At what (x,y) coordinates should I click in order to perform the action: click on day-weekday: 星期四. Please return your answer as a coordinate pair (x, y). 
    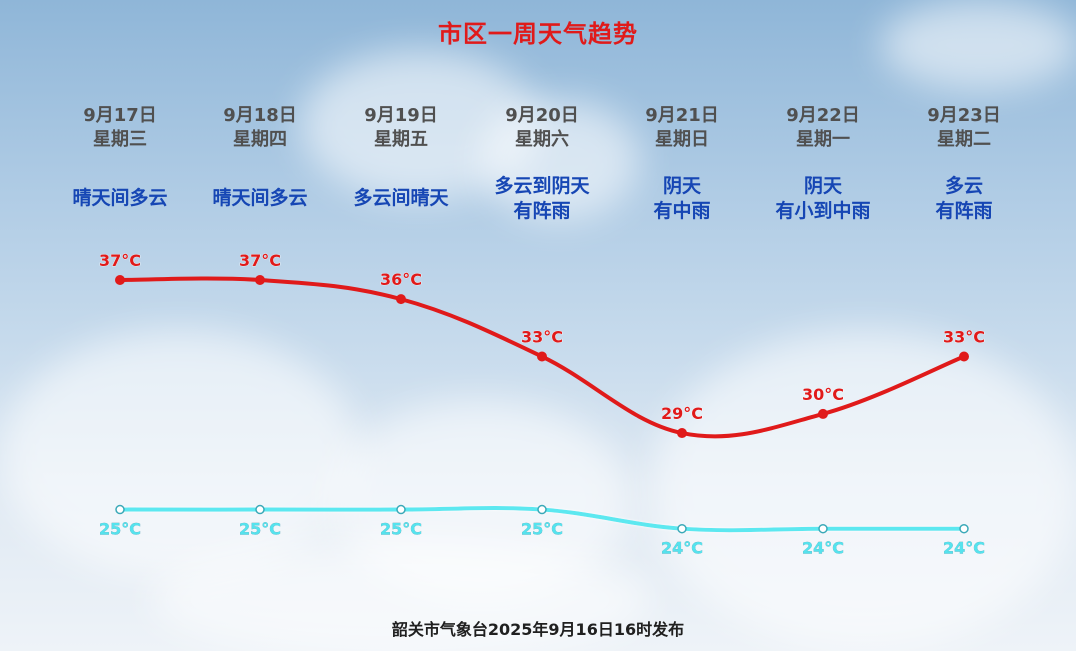
    Looking at the image, I should click on (260, 139).